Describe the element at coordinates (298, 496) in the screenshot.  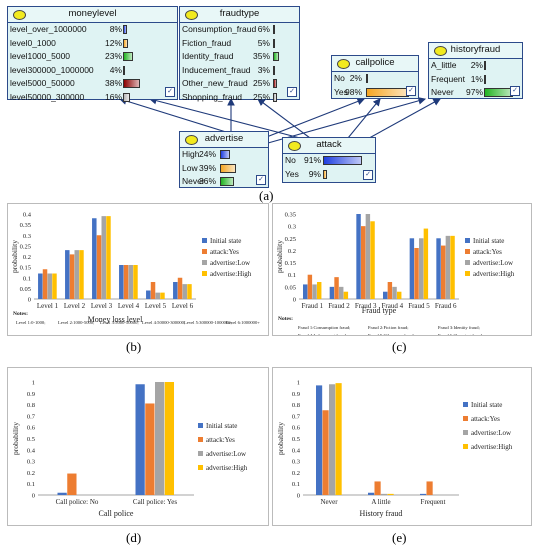
I see `y-tick-label: 0` at that location.